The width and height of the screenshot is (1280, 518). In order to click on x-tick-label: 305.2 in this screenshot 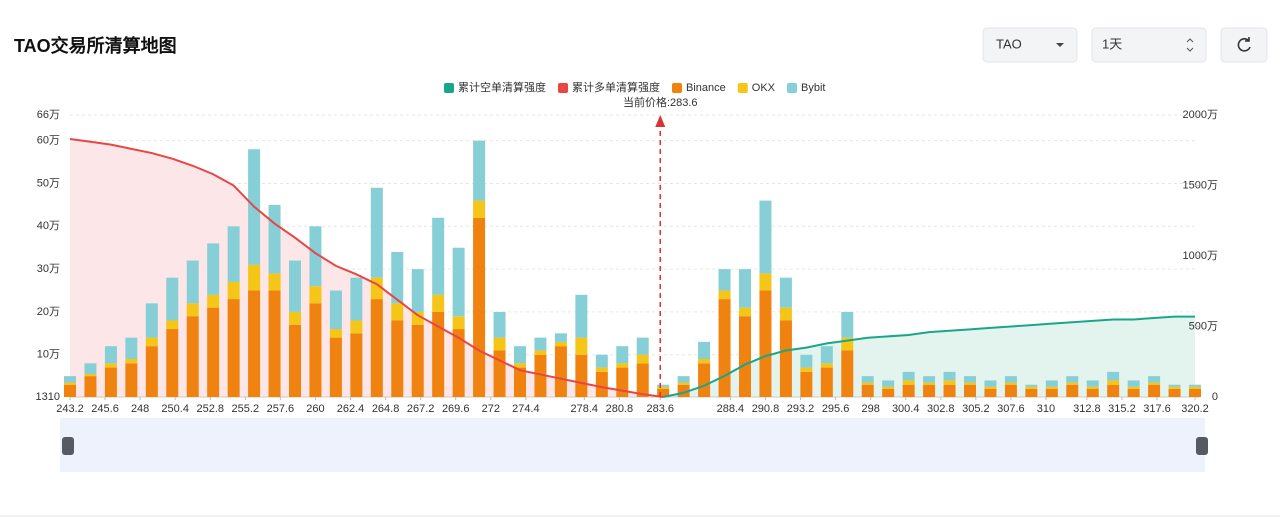, I will do `click(976, 409)`.